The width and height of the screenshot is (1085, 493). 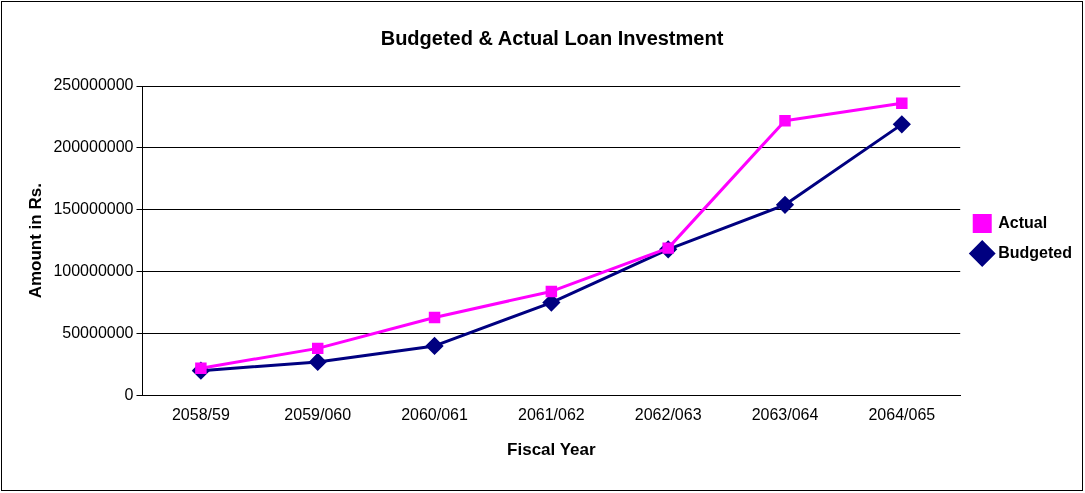 I want to click on x-tick-label: 2059/060, so click(x=318, y=415).